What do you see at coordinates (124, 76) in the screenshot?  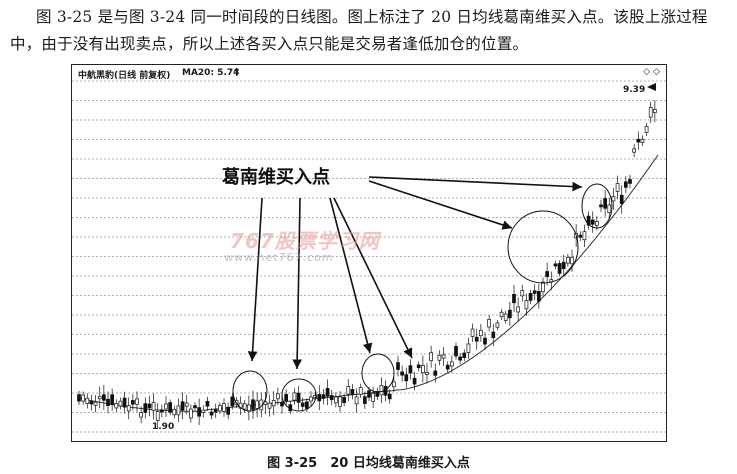 I see `chart-stock-title: 中航黑豹(日线 前复权)` at bounding box center [124, 76].